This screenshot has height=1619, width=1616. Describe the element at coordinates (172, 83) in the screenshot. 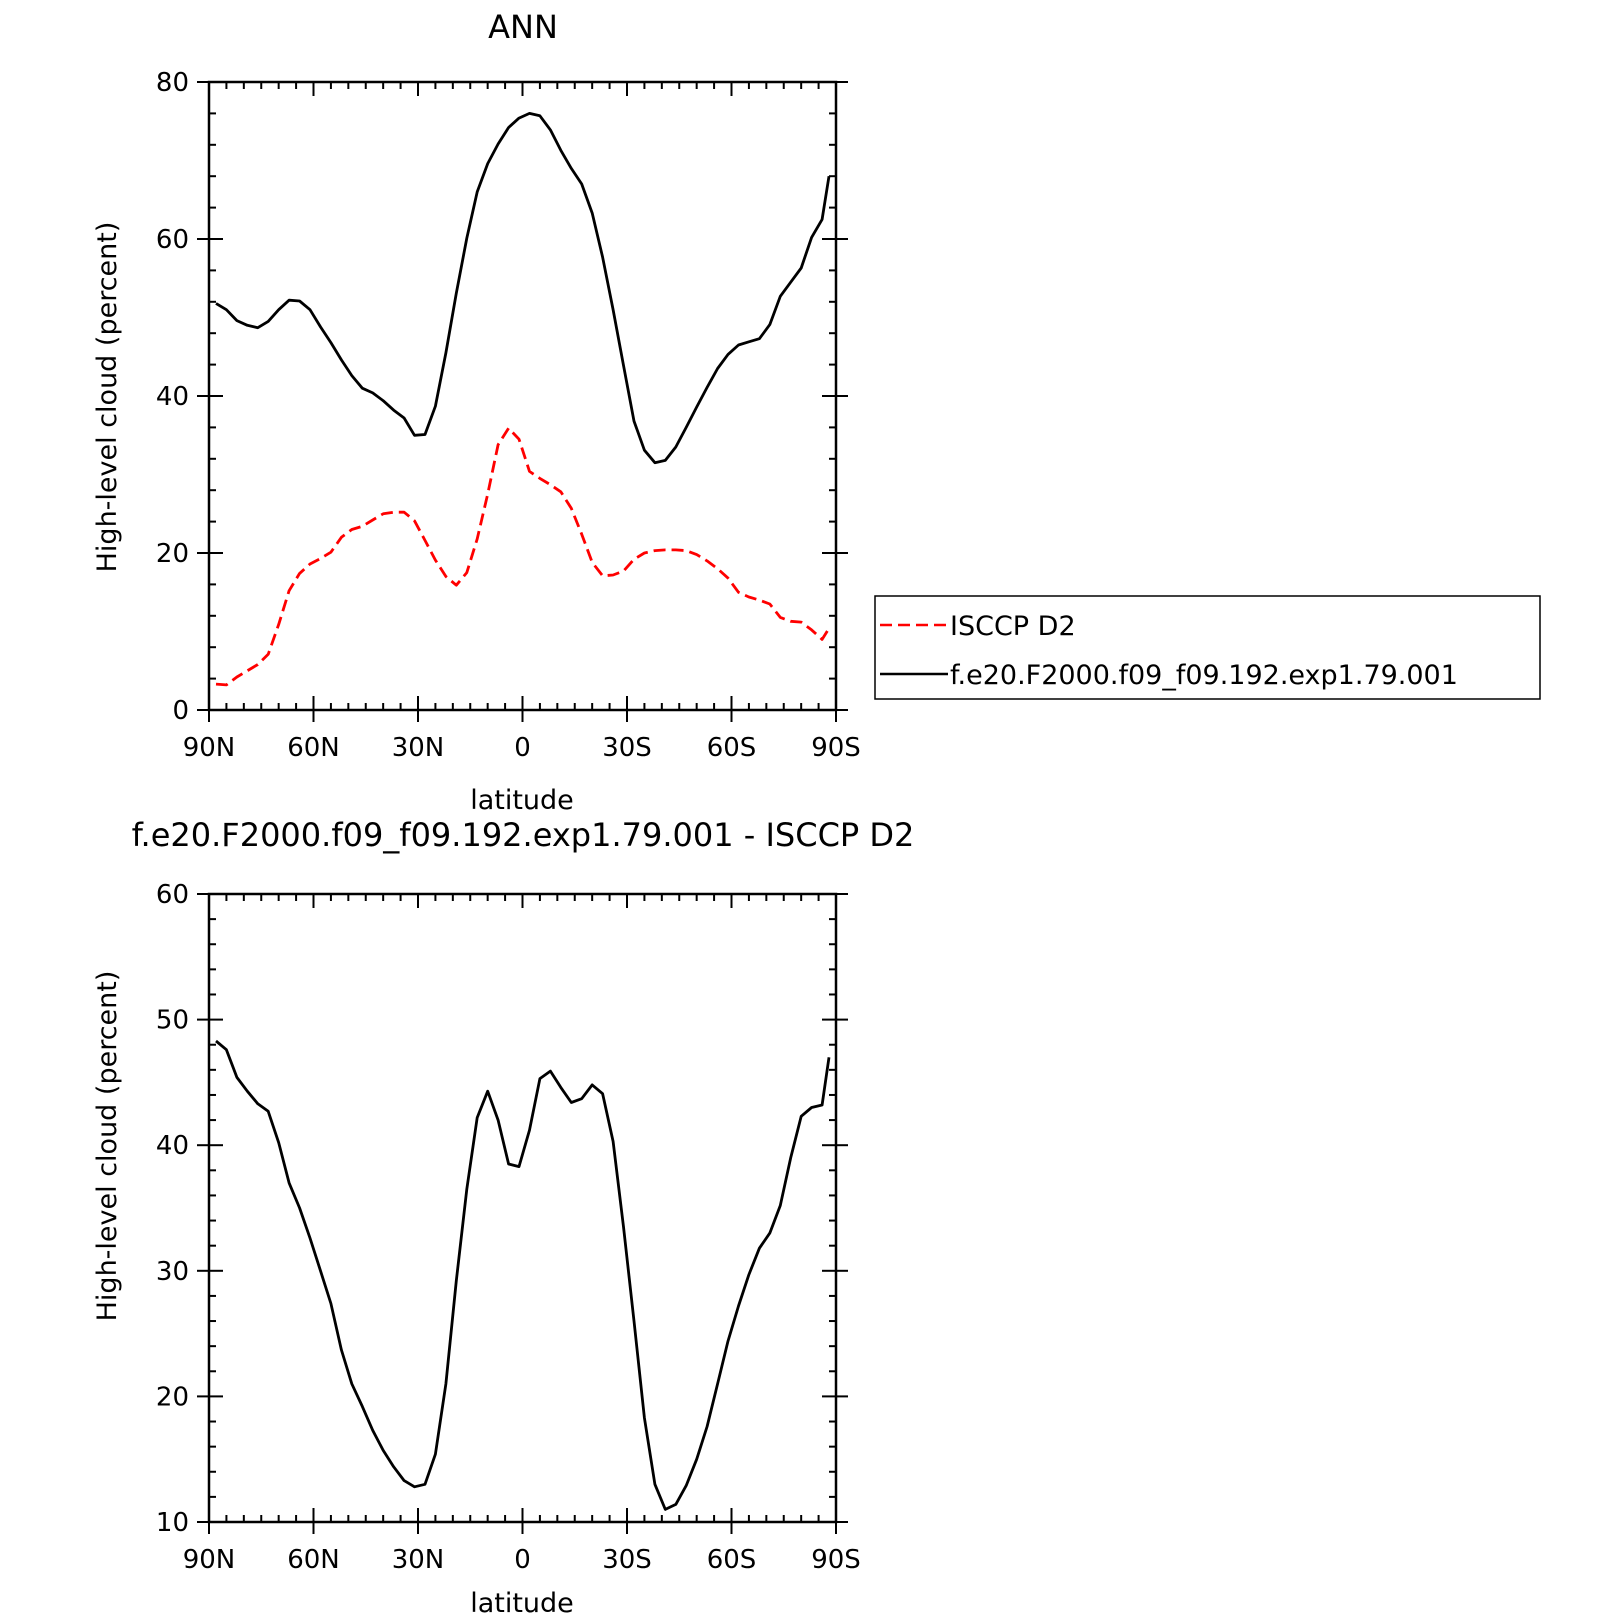

I see `y-tick-label: 80` at that location.